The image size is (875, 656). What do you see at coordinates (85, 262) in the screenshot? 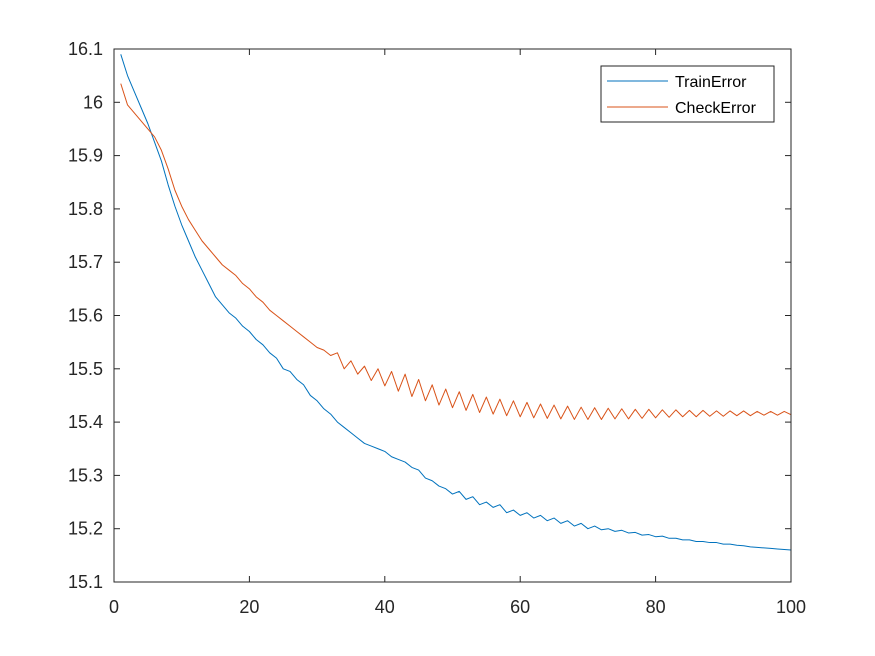
I see `y-tick-label: 15.7` at bounding box center [85, 262].